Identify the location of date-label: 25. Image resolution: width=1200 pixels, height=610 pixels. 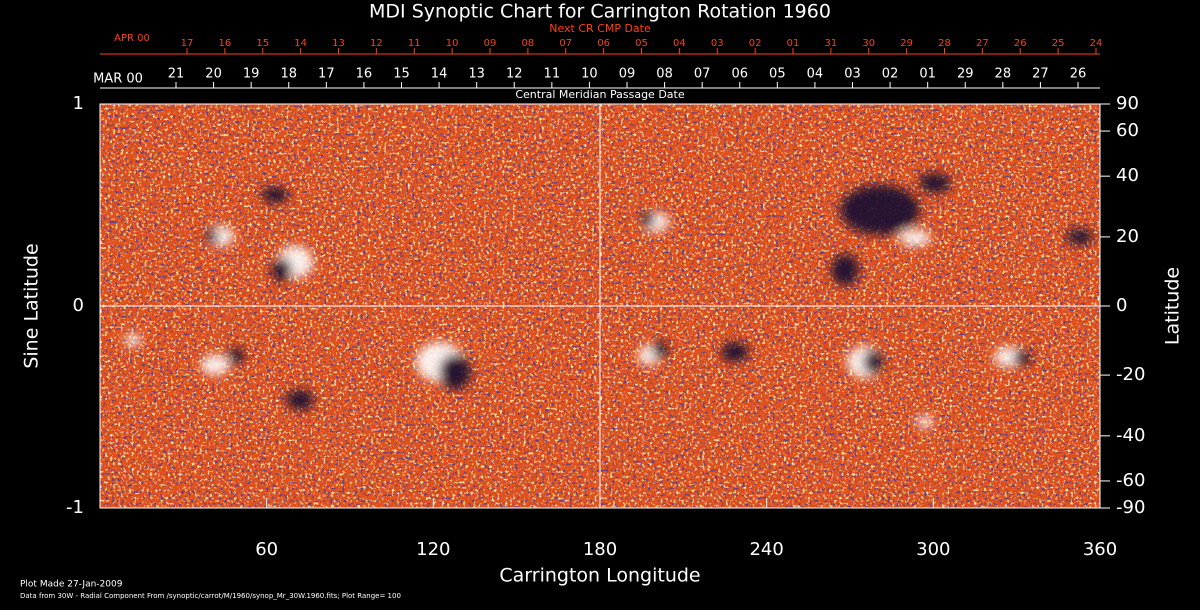
(1058, 43).